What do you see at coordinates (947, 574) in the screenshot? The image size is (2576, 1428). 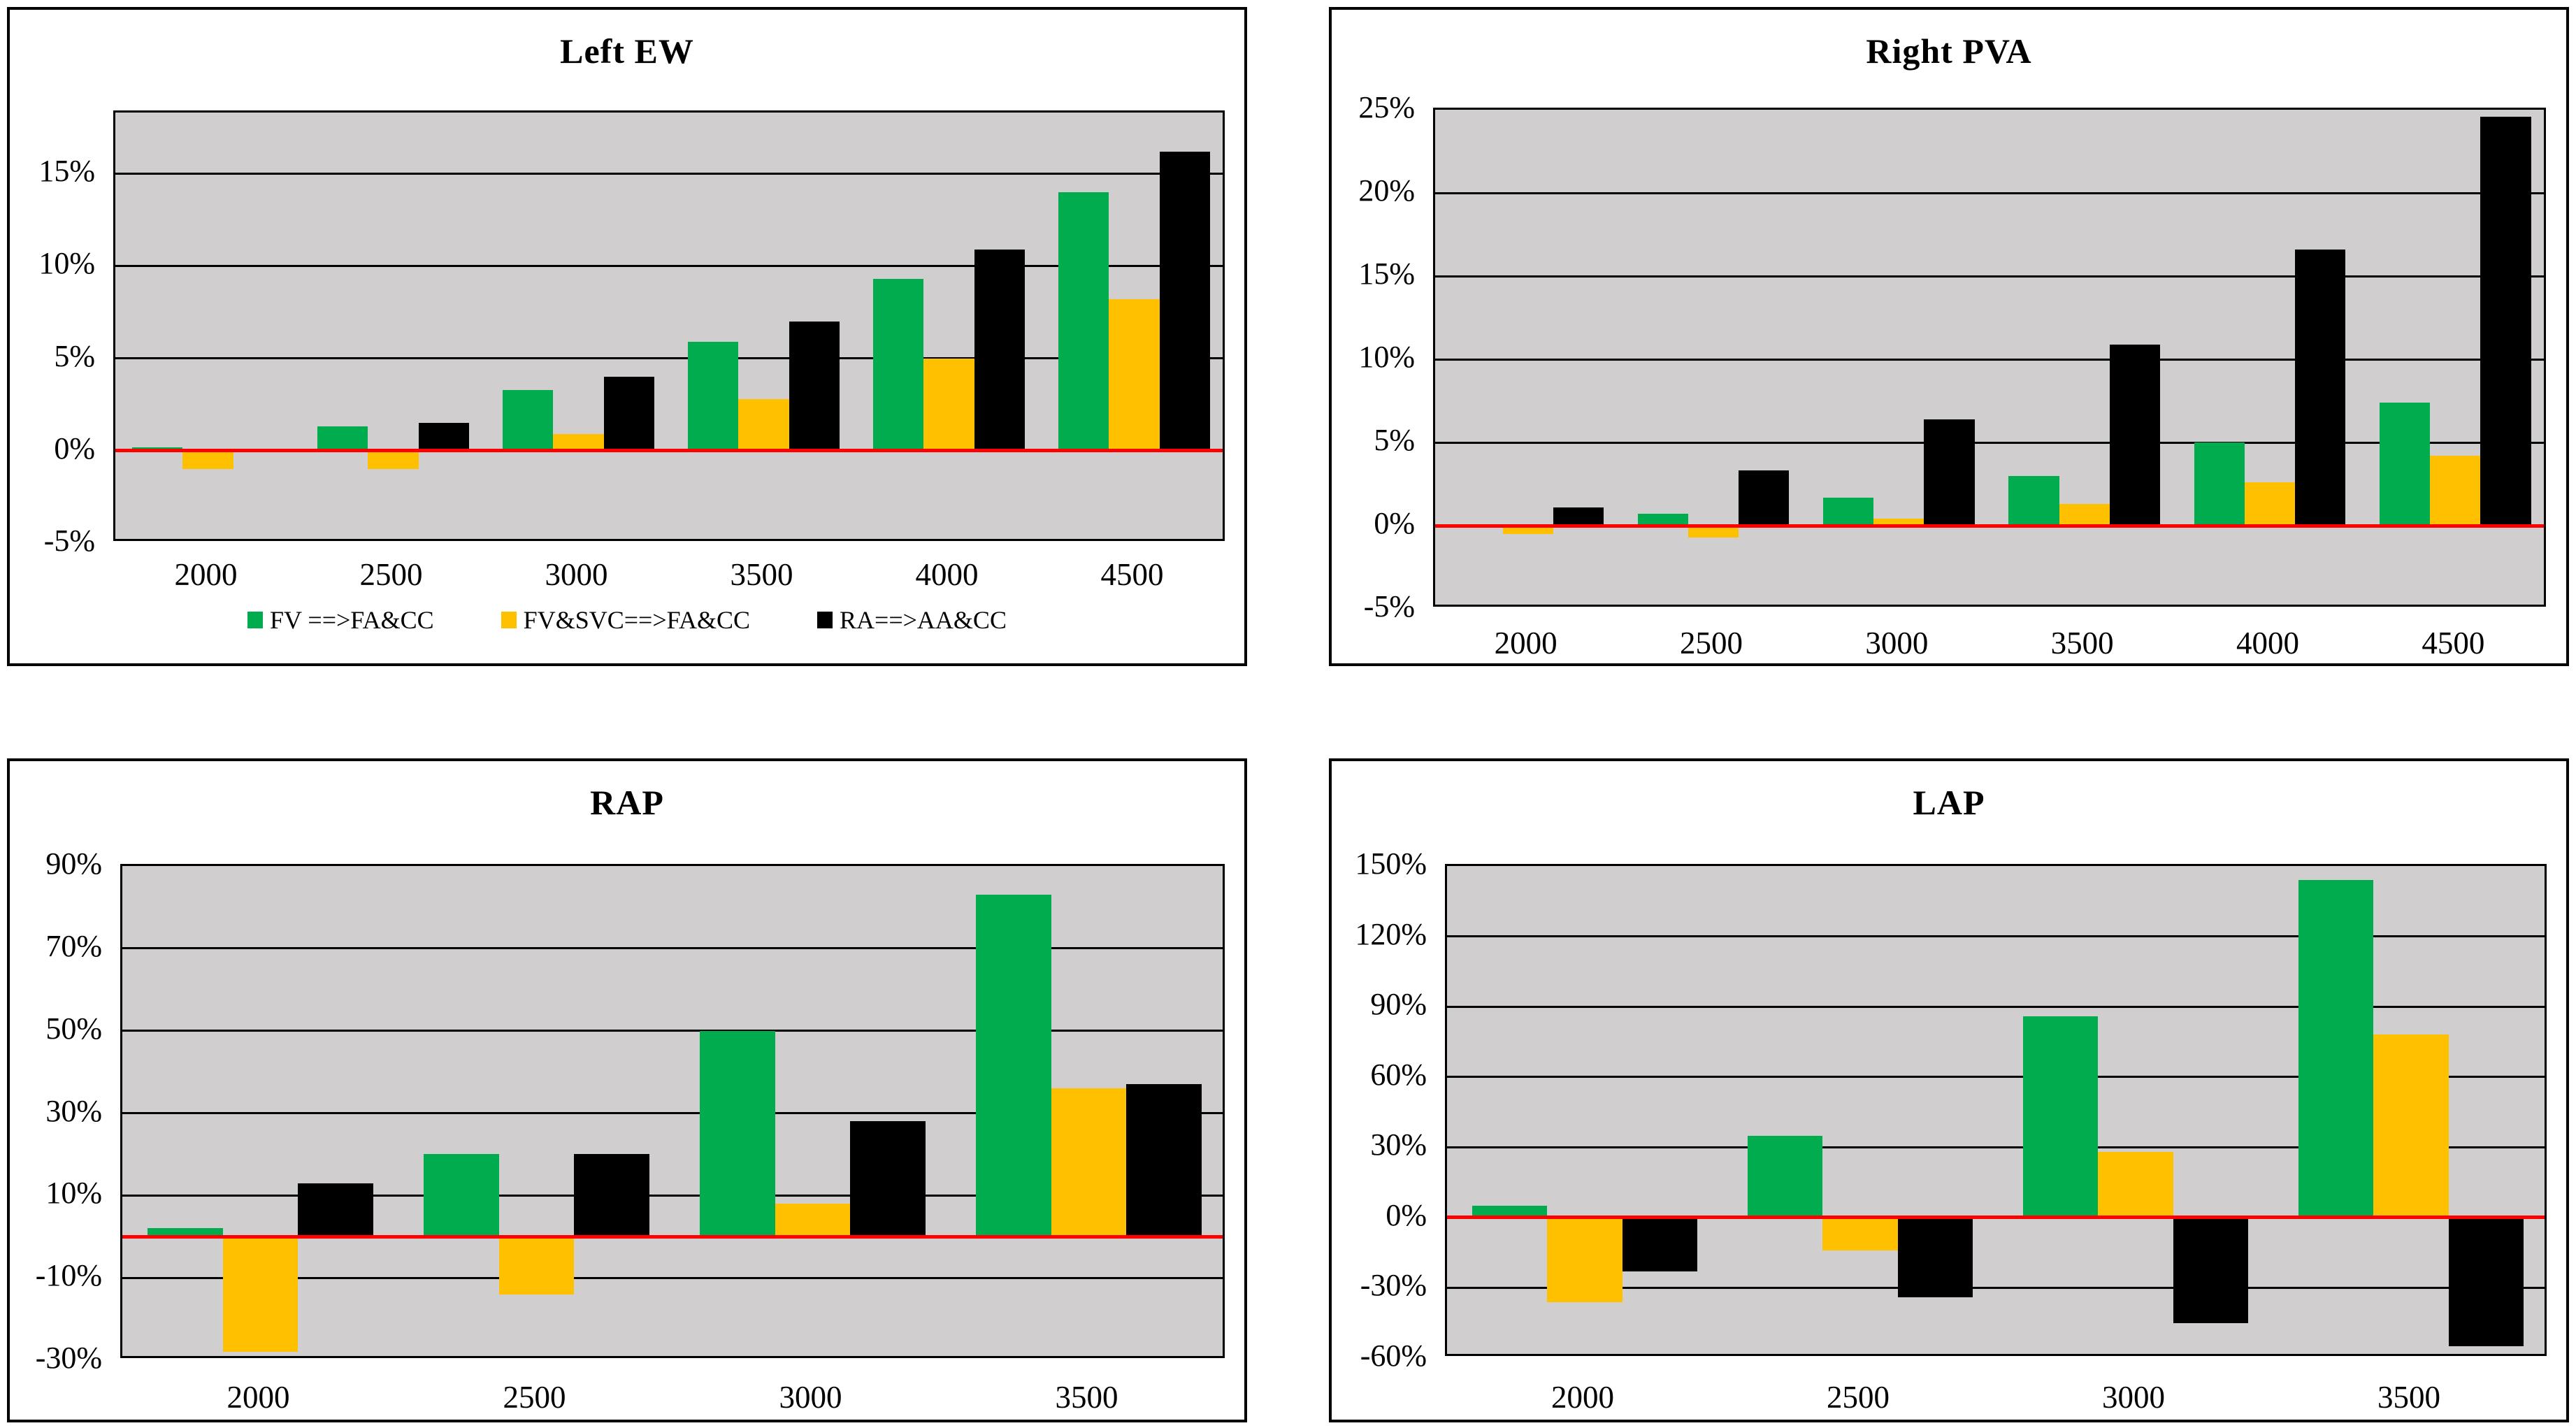 I see `x-axis-label: 4000` at bounding box center [947, 574].